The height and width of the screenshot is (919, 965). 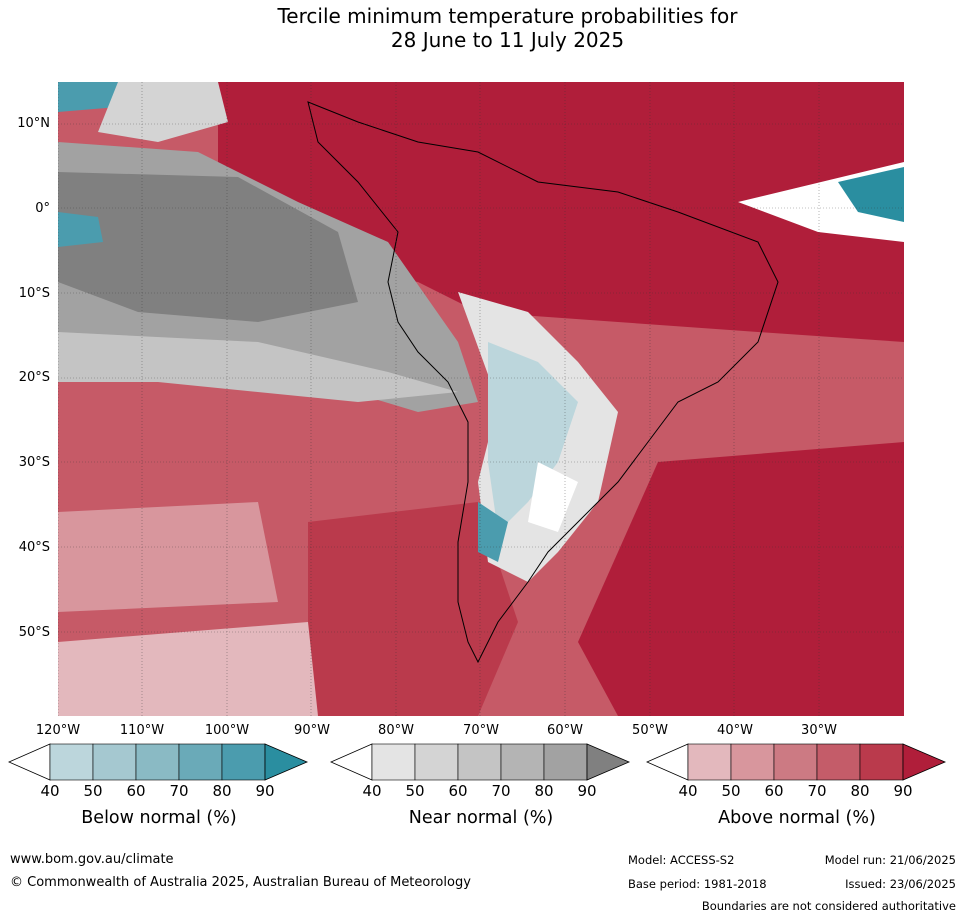 What do you see at coordinates (34, 547) in the screenshot?
I see `lat-label-40s: 40°S` at bounding box center [34, 547].